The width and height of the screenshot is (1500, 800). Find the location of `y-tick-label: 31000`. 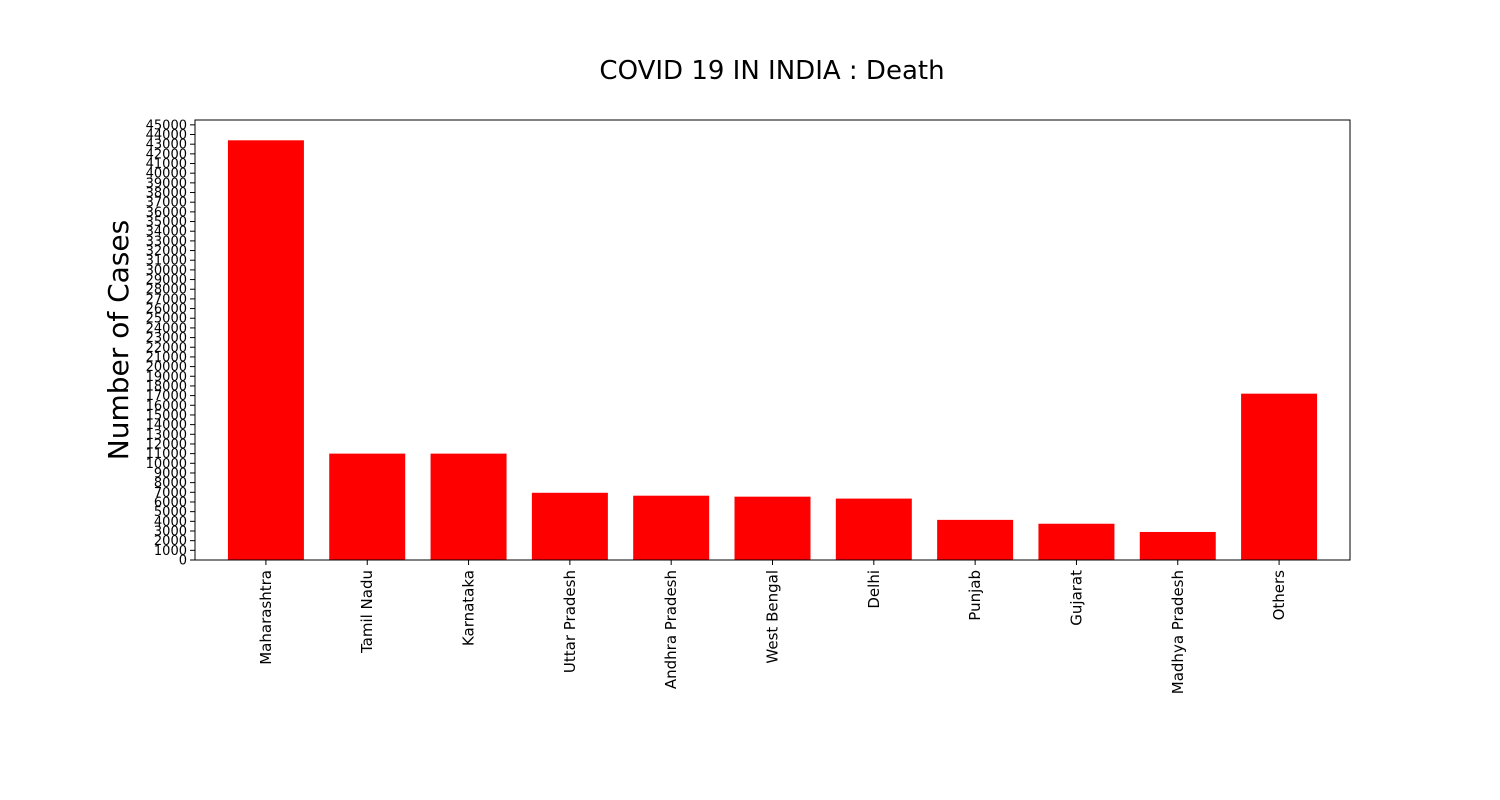

y-tick-label: 31000 is located at coordinates (166, 261).